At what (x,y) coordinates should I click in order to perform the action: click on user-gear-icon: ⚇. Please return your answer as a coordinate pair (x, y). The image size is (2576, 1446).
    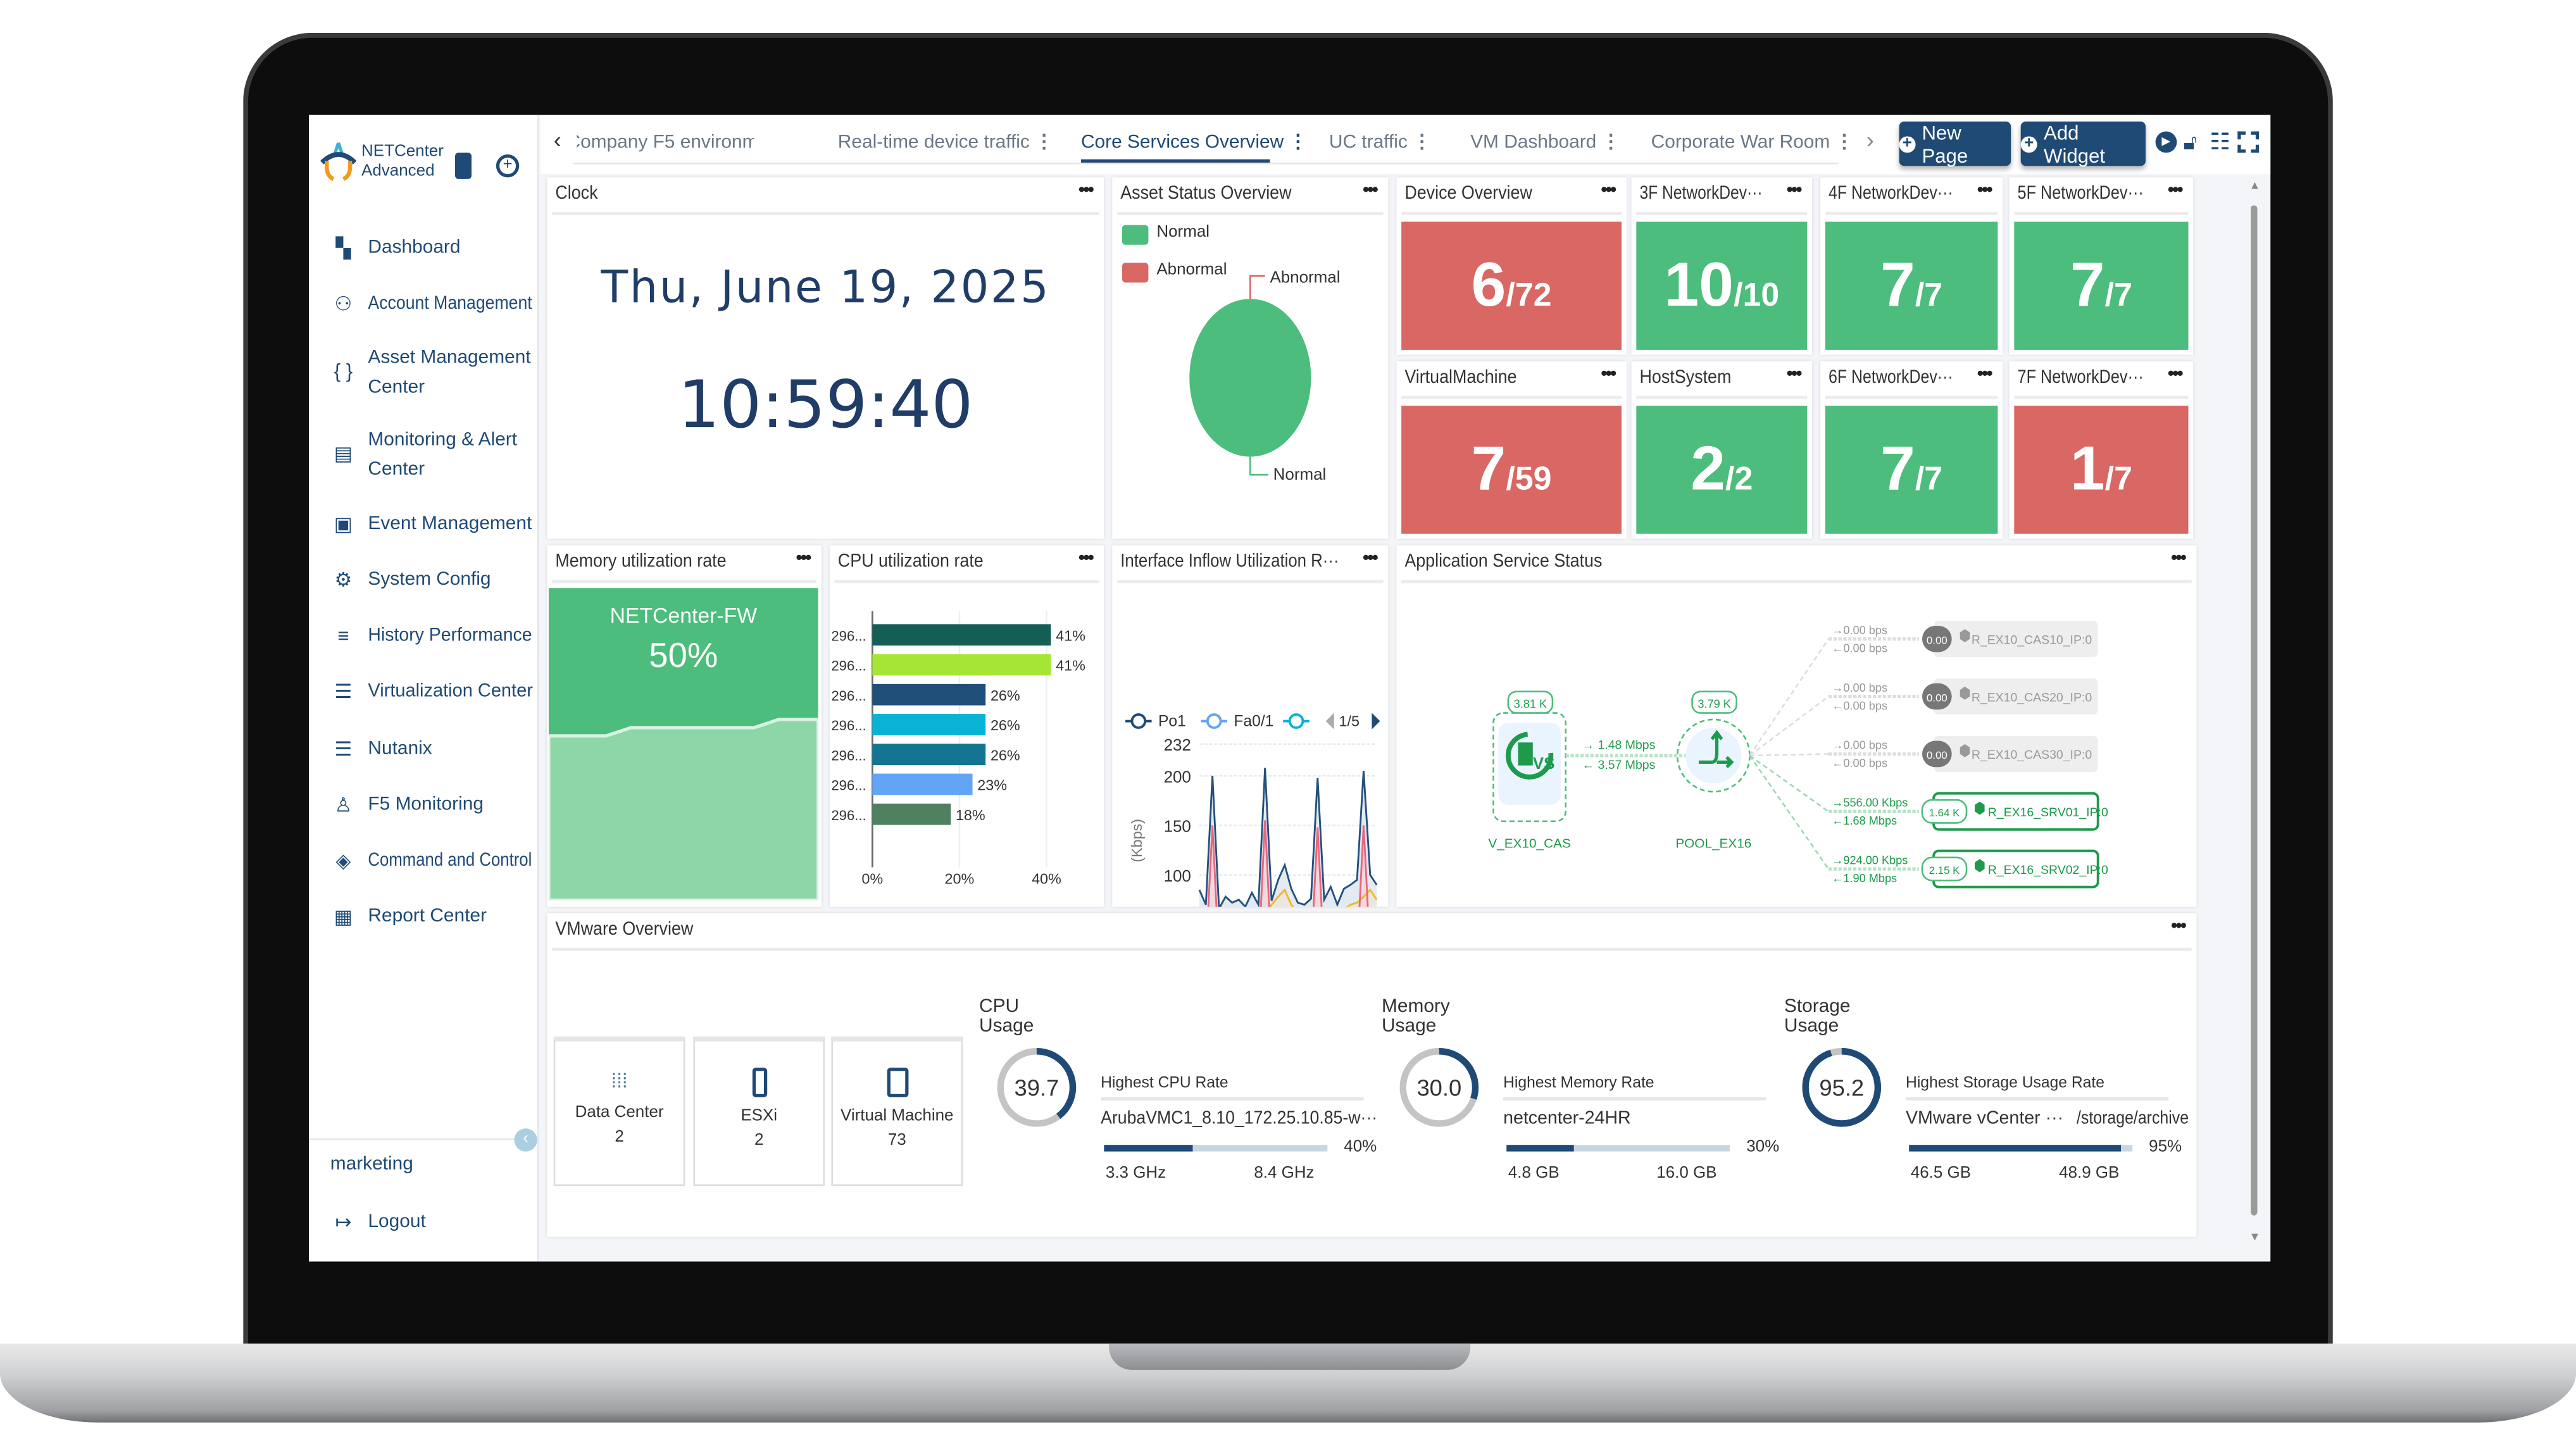
    Looking at the image, I should click on (343, 304).